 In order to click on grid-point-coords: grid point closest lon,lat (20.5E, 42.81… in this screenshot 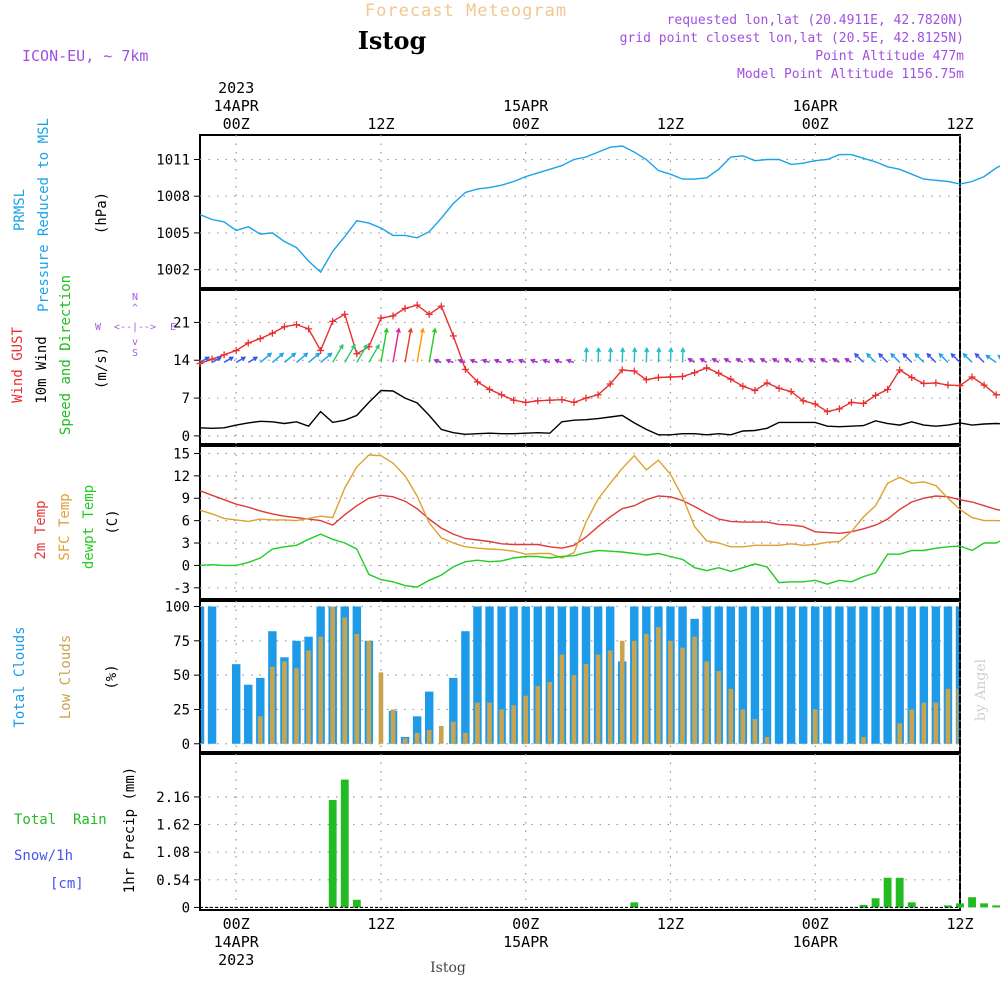, I will do `click(792, 38)`.